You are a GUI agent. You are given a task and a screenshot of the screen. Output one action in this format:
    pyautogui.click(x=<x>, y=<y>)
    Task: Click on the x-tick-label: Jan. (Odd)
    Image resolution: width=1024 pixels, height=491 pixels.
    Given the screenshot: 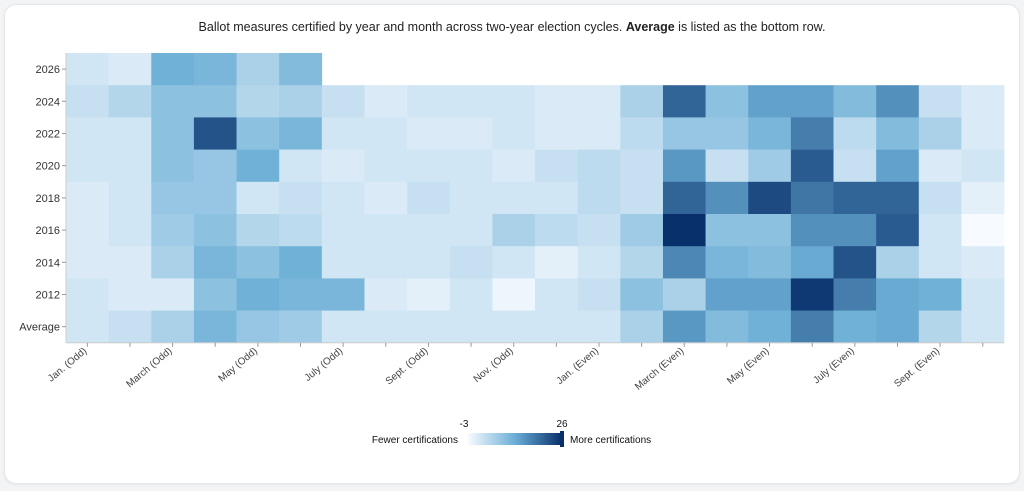 What is the action you would take?
    pyautogui.click(x=67, y=365)
    